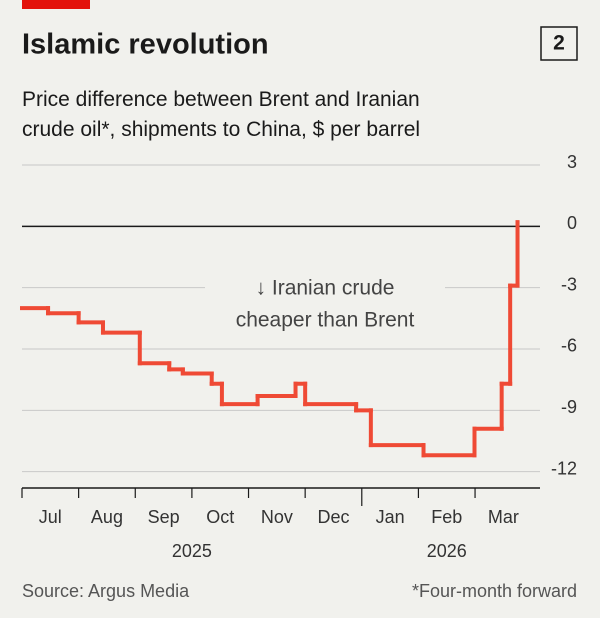  I want to click on annotation-bg, so click(325, 305).